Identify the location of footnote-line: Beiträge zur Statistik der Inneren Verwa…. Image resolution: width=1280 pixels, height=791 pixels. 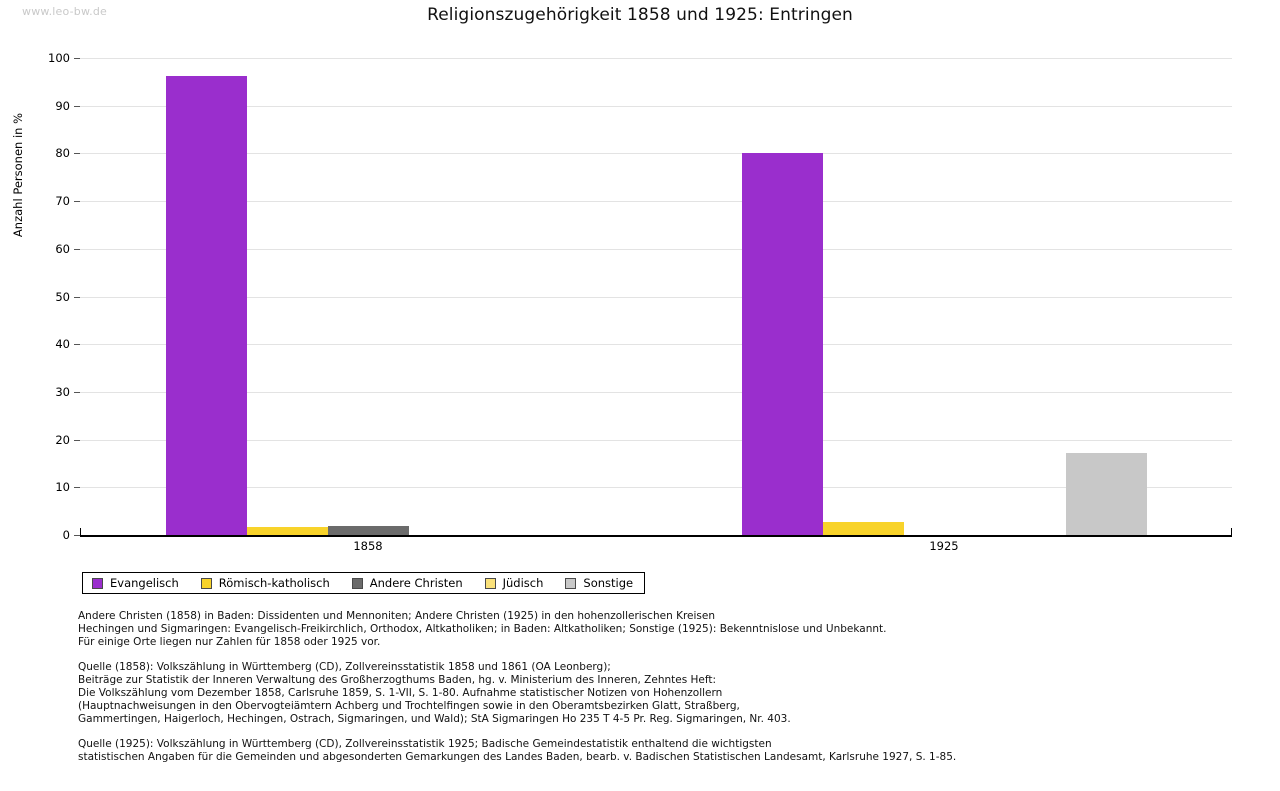
(397, 680).